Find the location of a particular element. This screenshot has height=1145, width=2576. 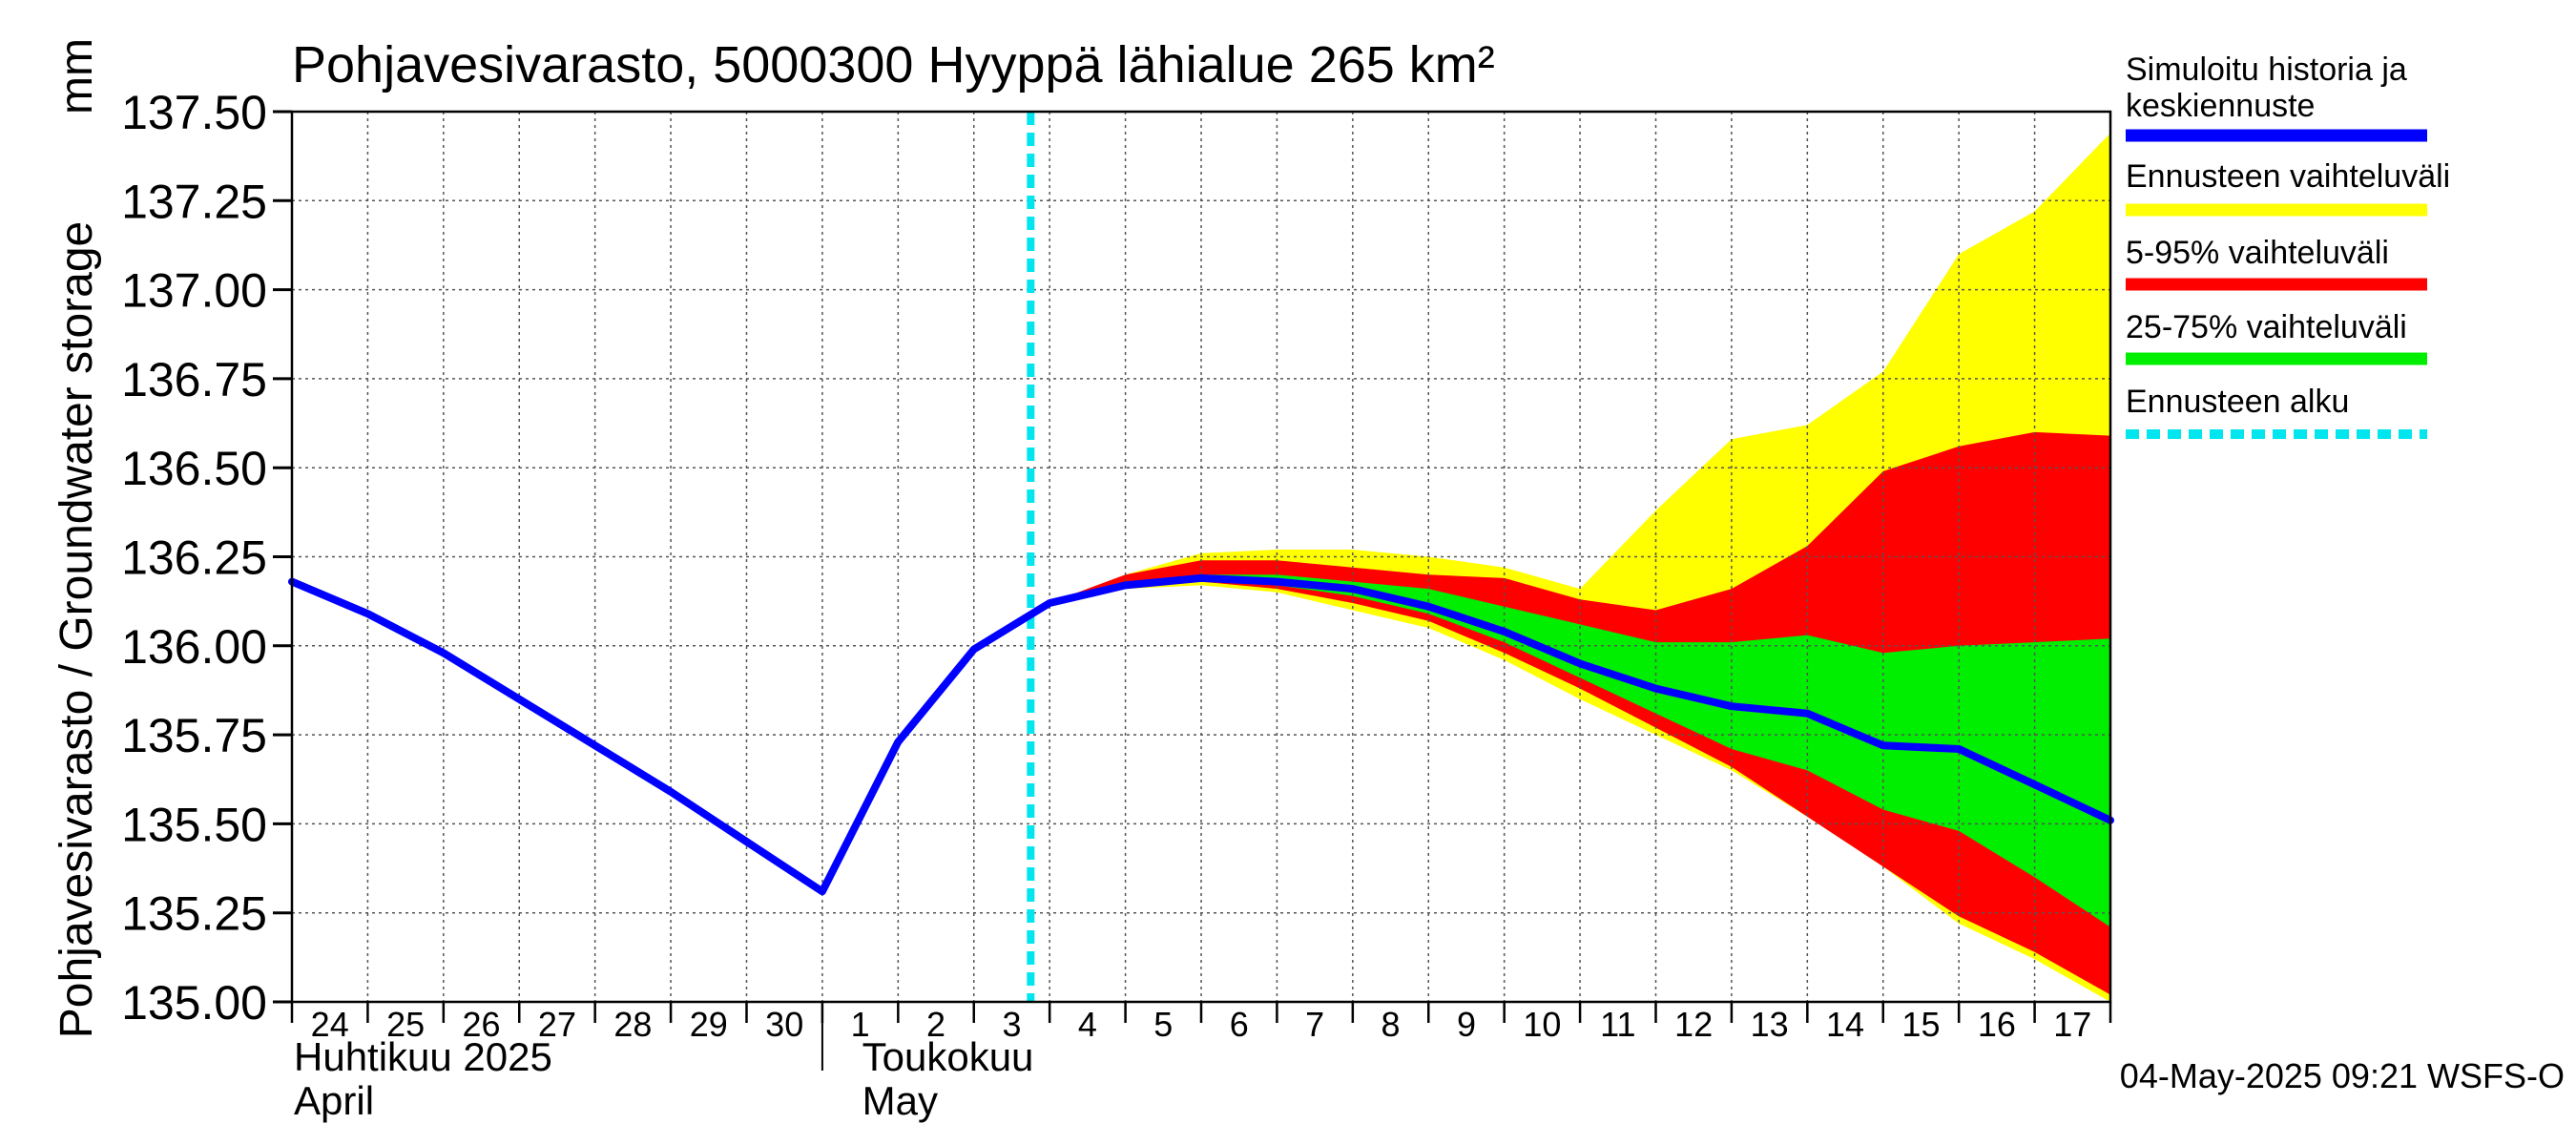

y-tick-label: 135.75 is located at coordinates (194, 735).